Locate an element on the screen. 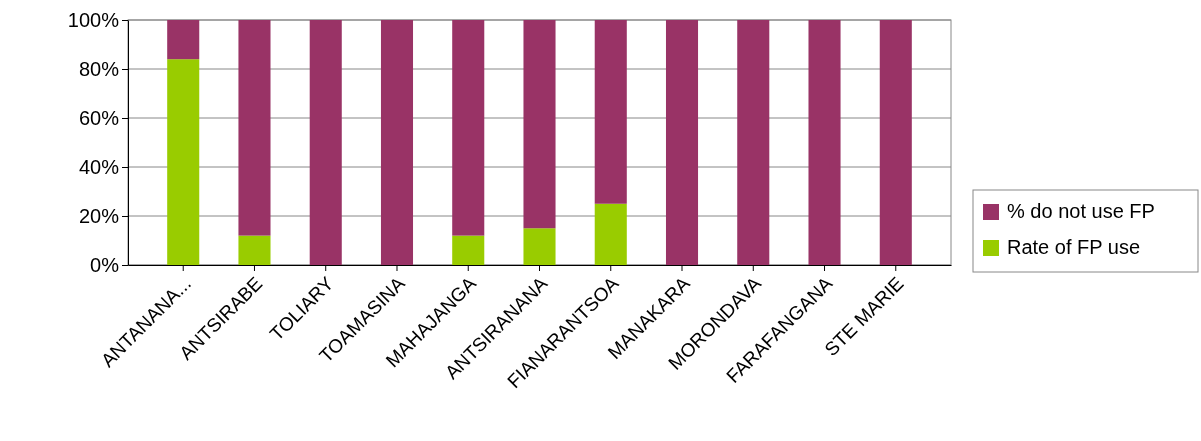 Image resolution: width=1201 pixels, height=441 pixels. y-tick-label: 60% is located at coordinates (99, 117).